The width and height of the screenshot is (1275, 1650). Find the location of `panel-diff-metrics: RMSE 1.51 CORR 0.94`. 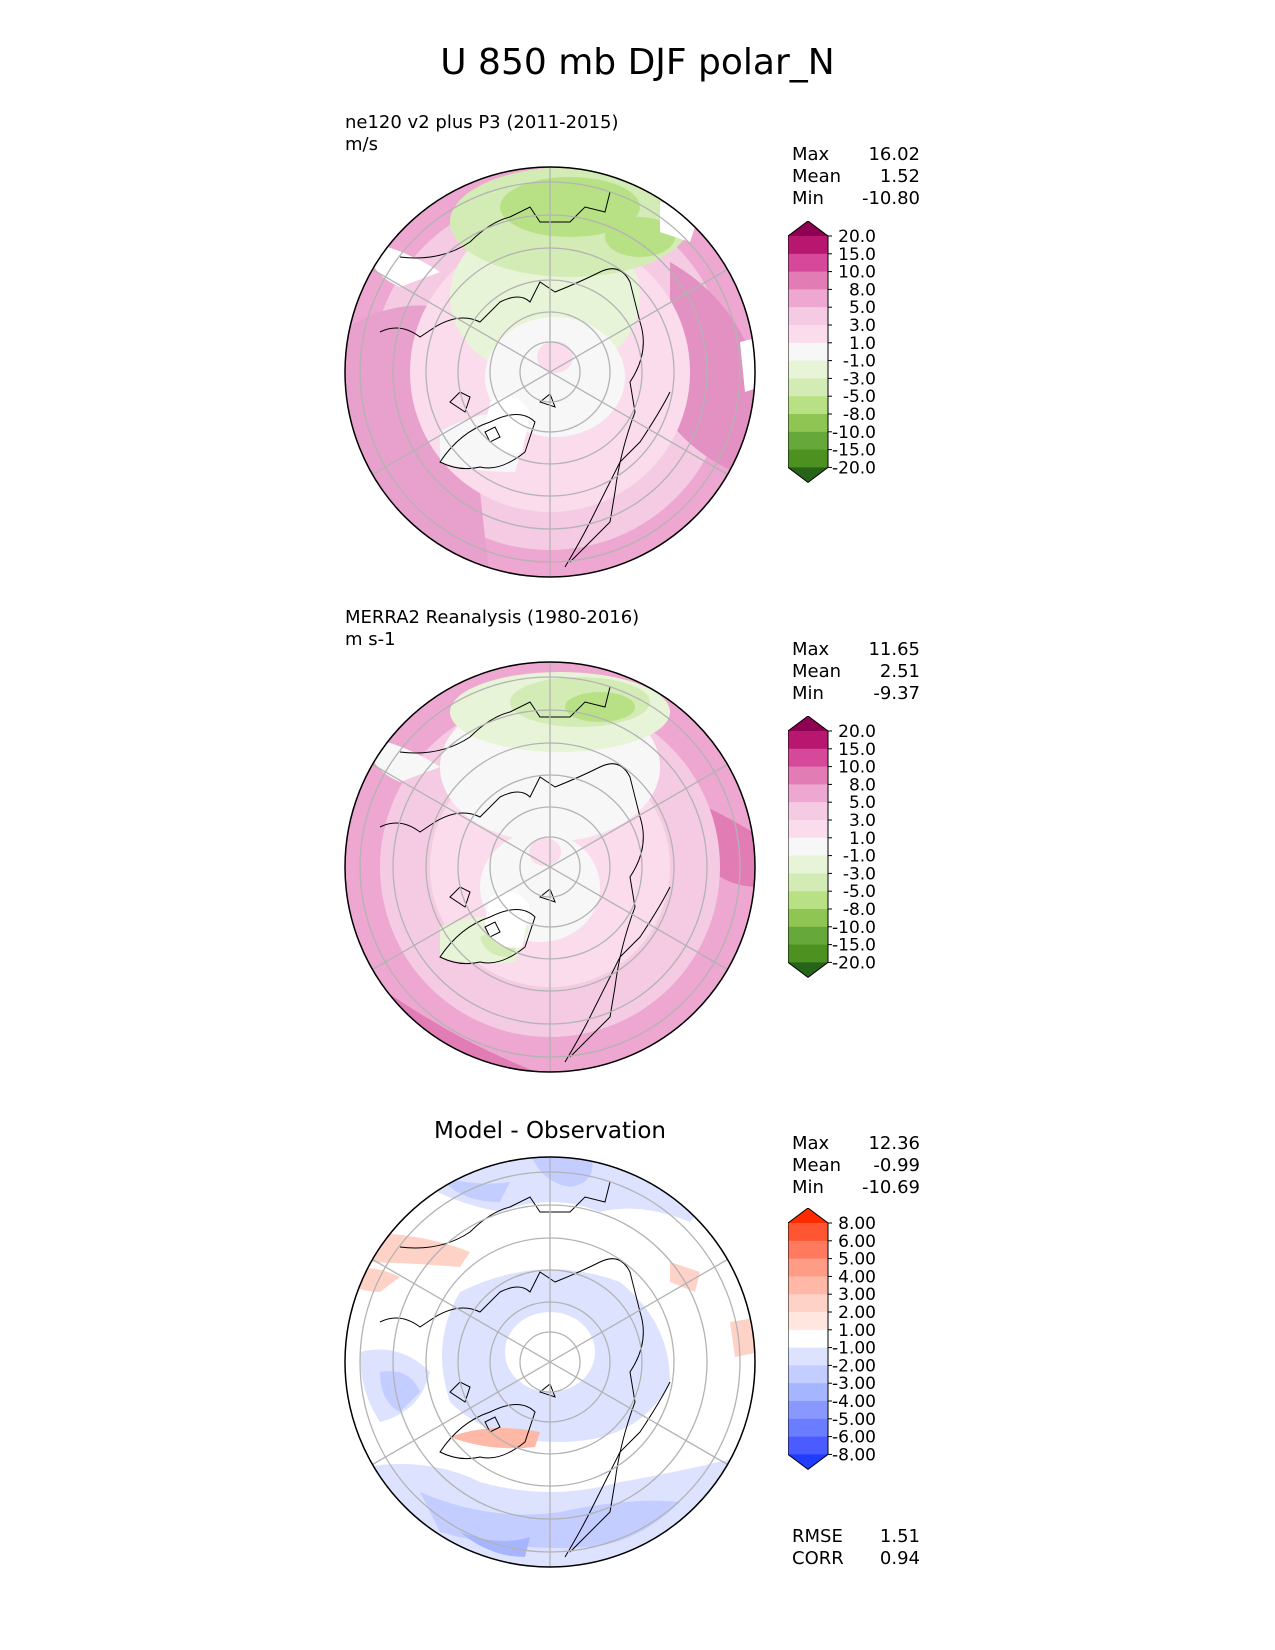

panel-diff-metrics: RMSE 1.51 CORR 0.94 is located at coordinates (856, 1548).